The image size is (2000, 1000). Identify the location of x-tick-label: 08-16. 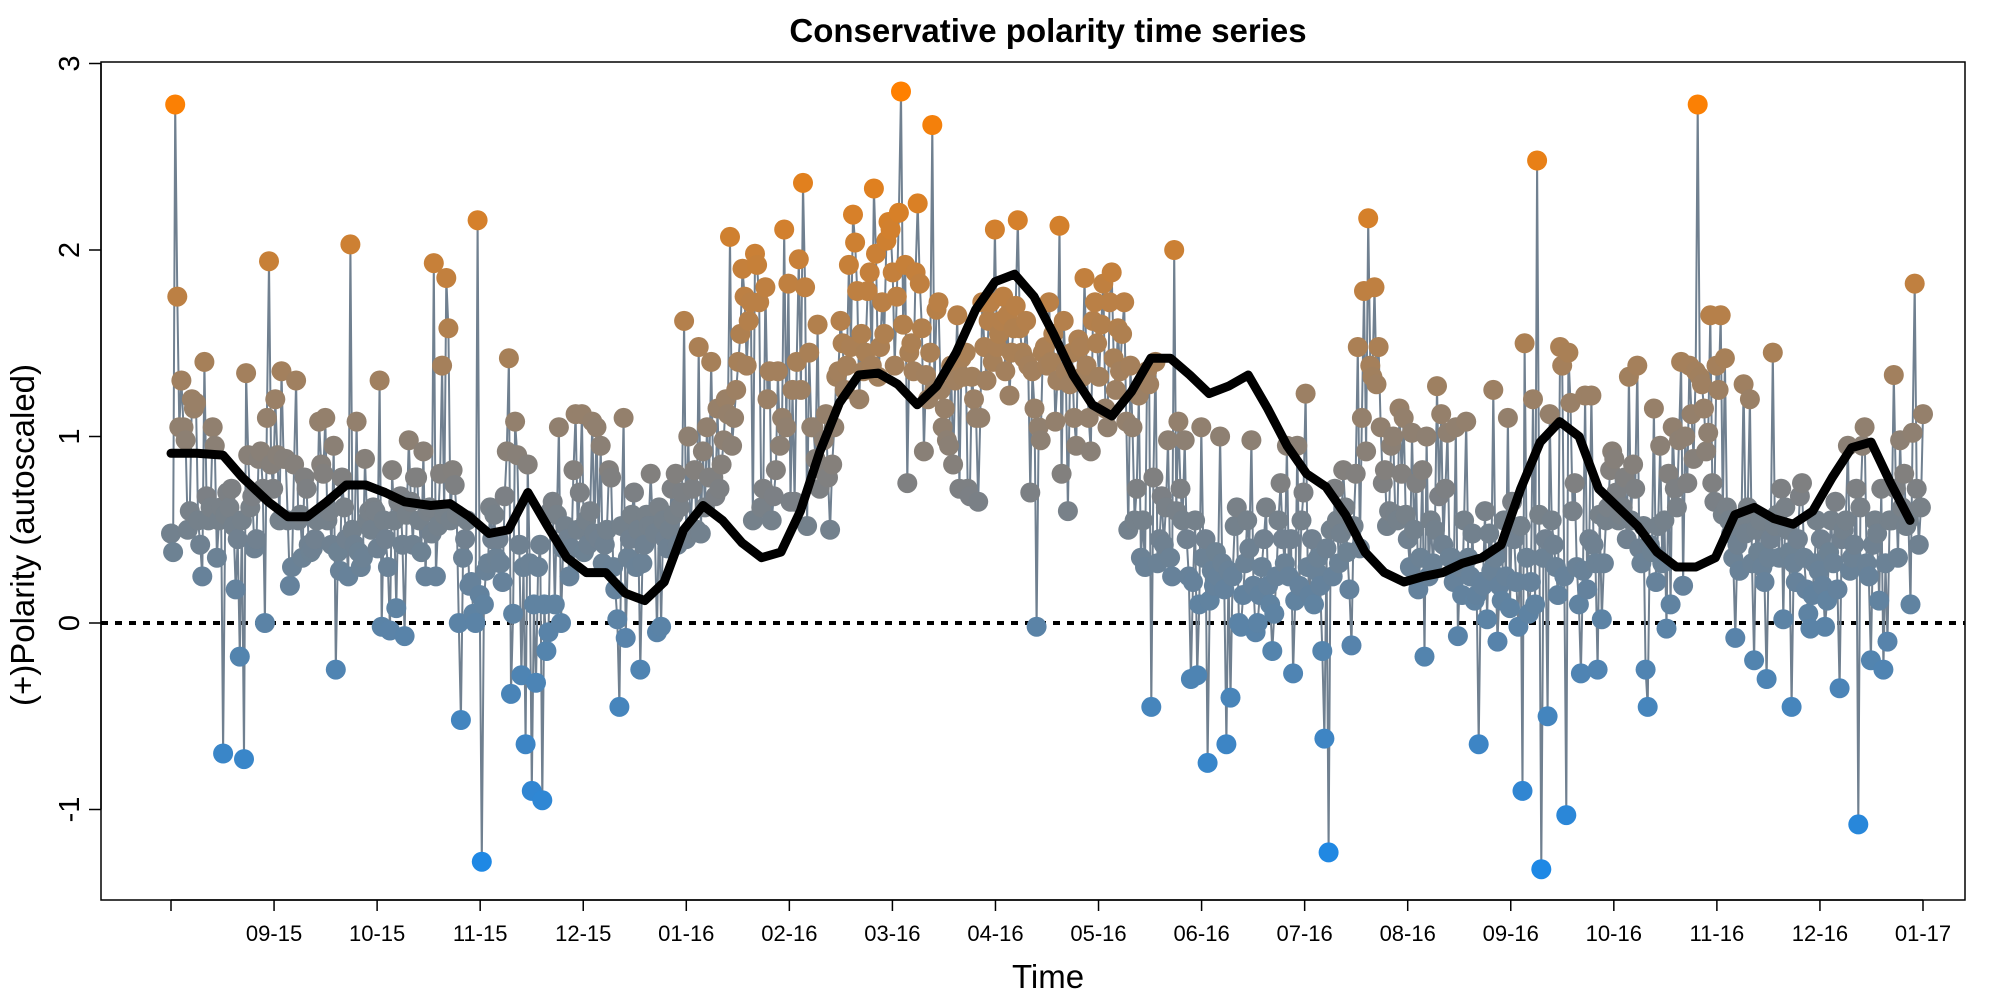
(1408, 933).